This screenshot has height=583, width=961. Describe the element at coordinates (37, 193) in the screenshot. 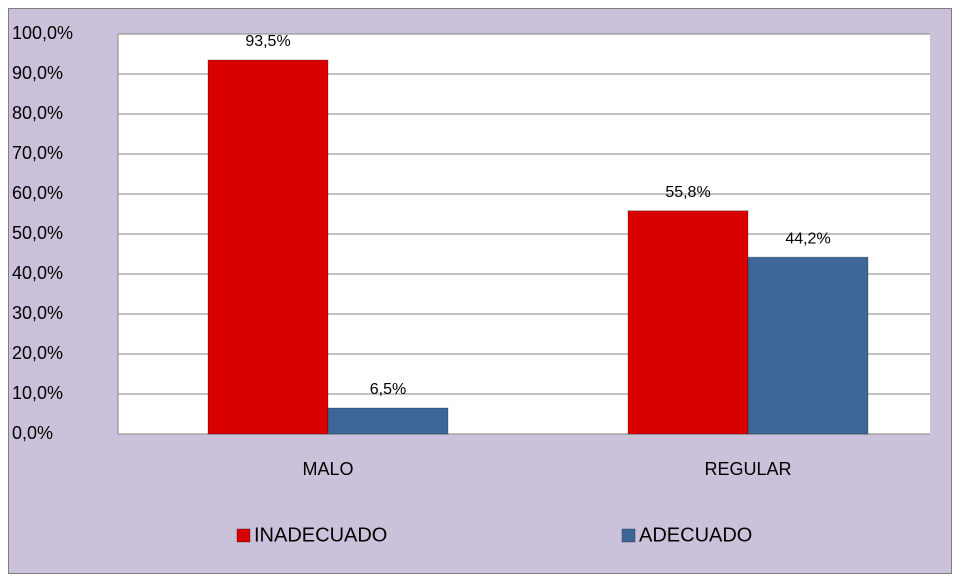

I see `y-tick-label: 60,0%` at that location.